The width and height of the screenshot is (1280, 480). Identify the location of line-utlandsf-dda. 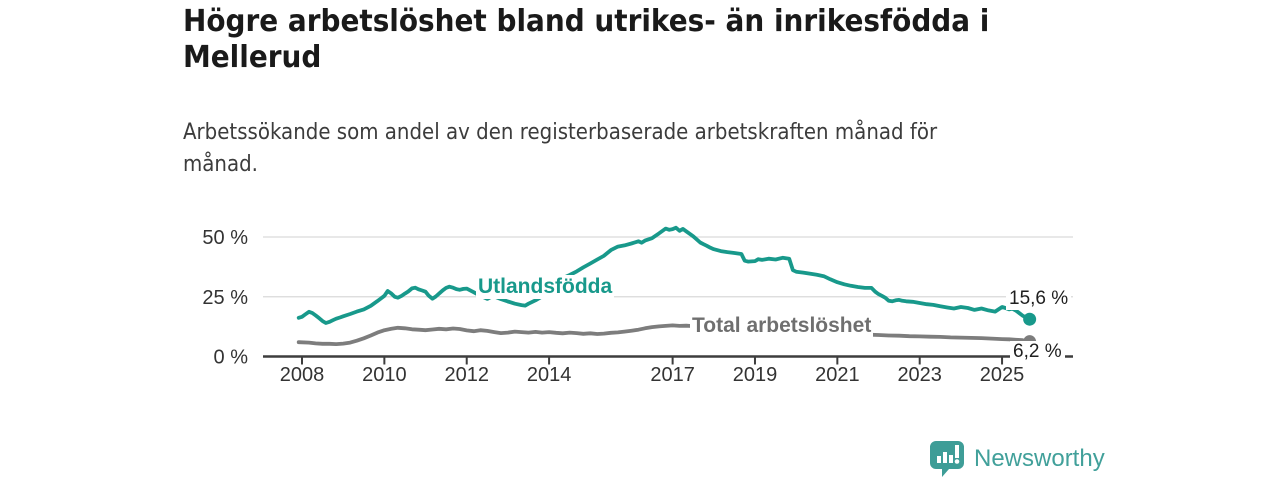
(664, 275).